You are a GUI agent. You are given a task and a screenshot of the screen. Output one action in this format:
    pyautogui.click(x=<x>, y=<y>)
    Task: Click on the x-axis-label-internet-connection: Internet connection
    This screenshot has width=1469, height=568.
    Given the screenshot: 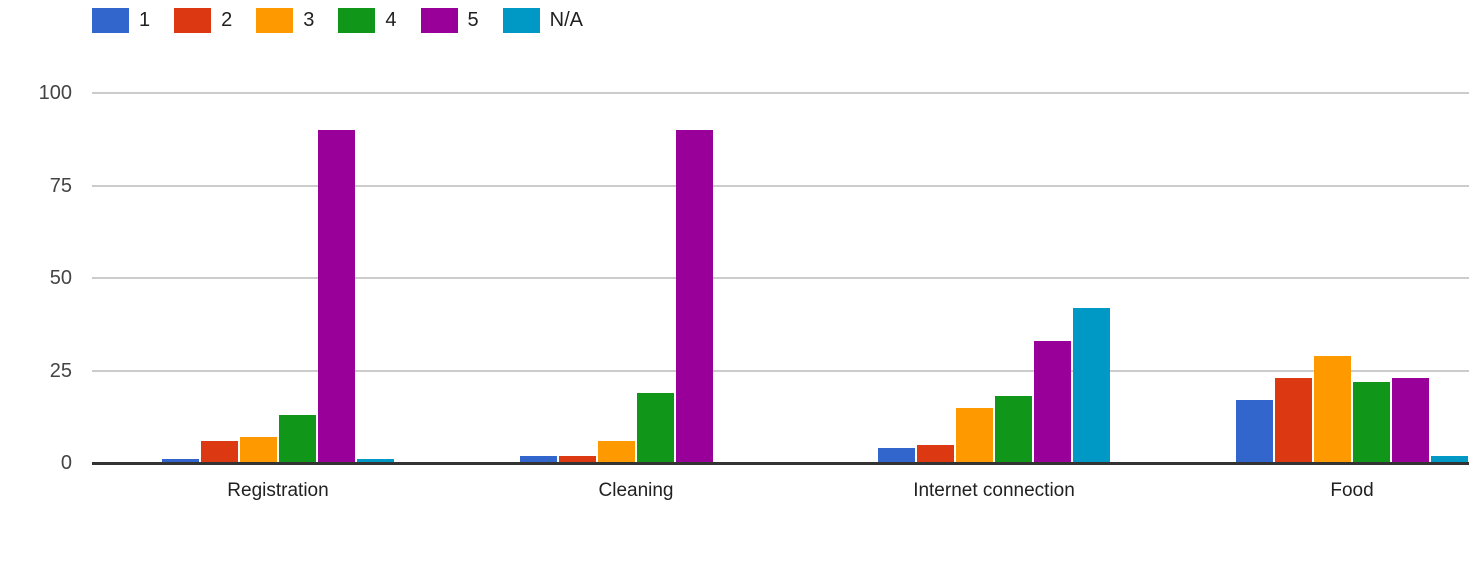 What is the action you would take?
    pyautogui.click(x=994, y=490)
    